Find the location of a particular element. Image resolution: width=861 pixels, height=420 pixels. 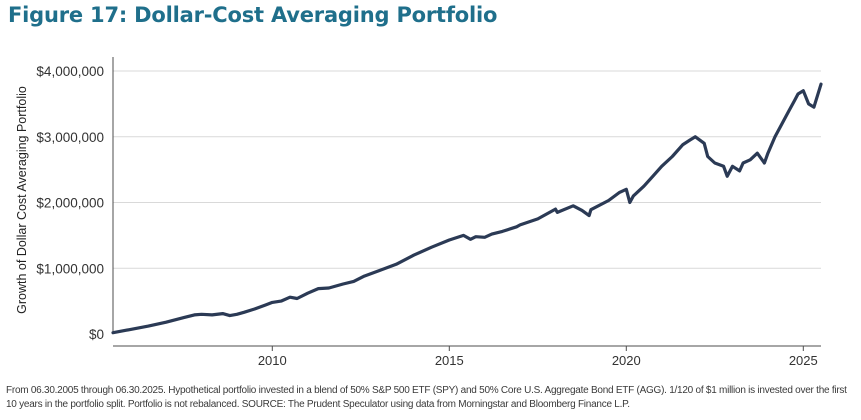

x-tick-label: 2015 is located at coordinates (449, 360).